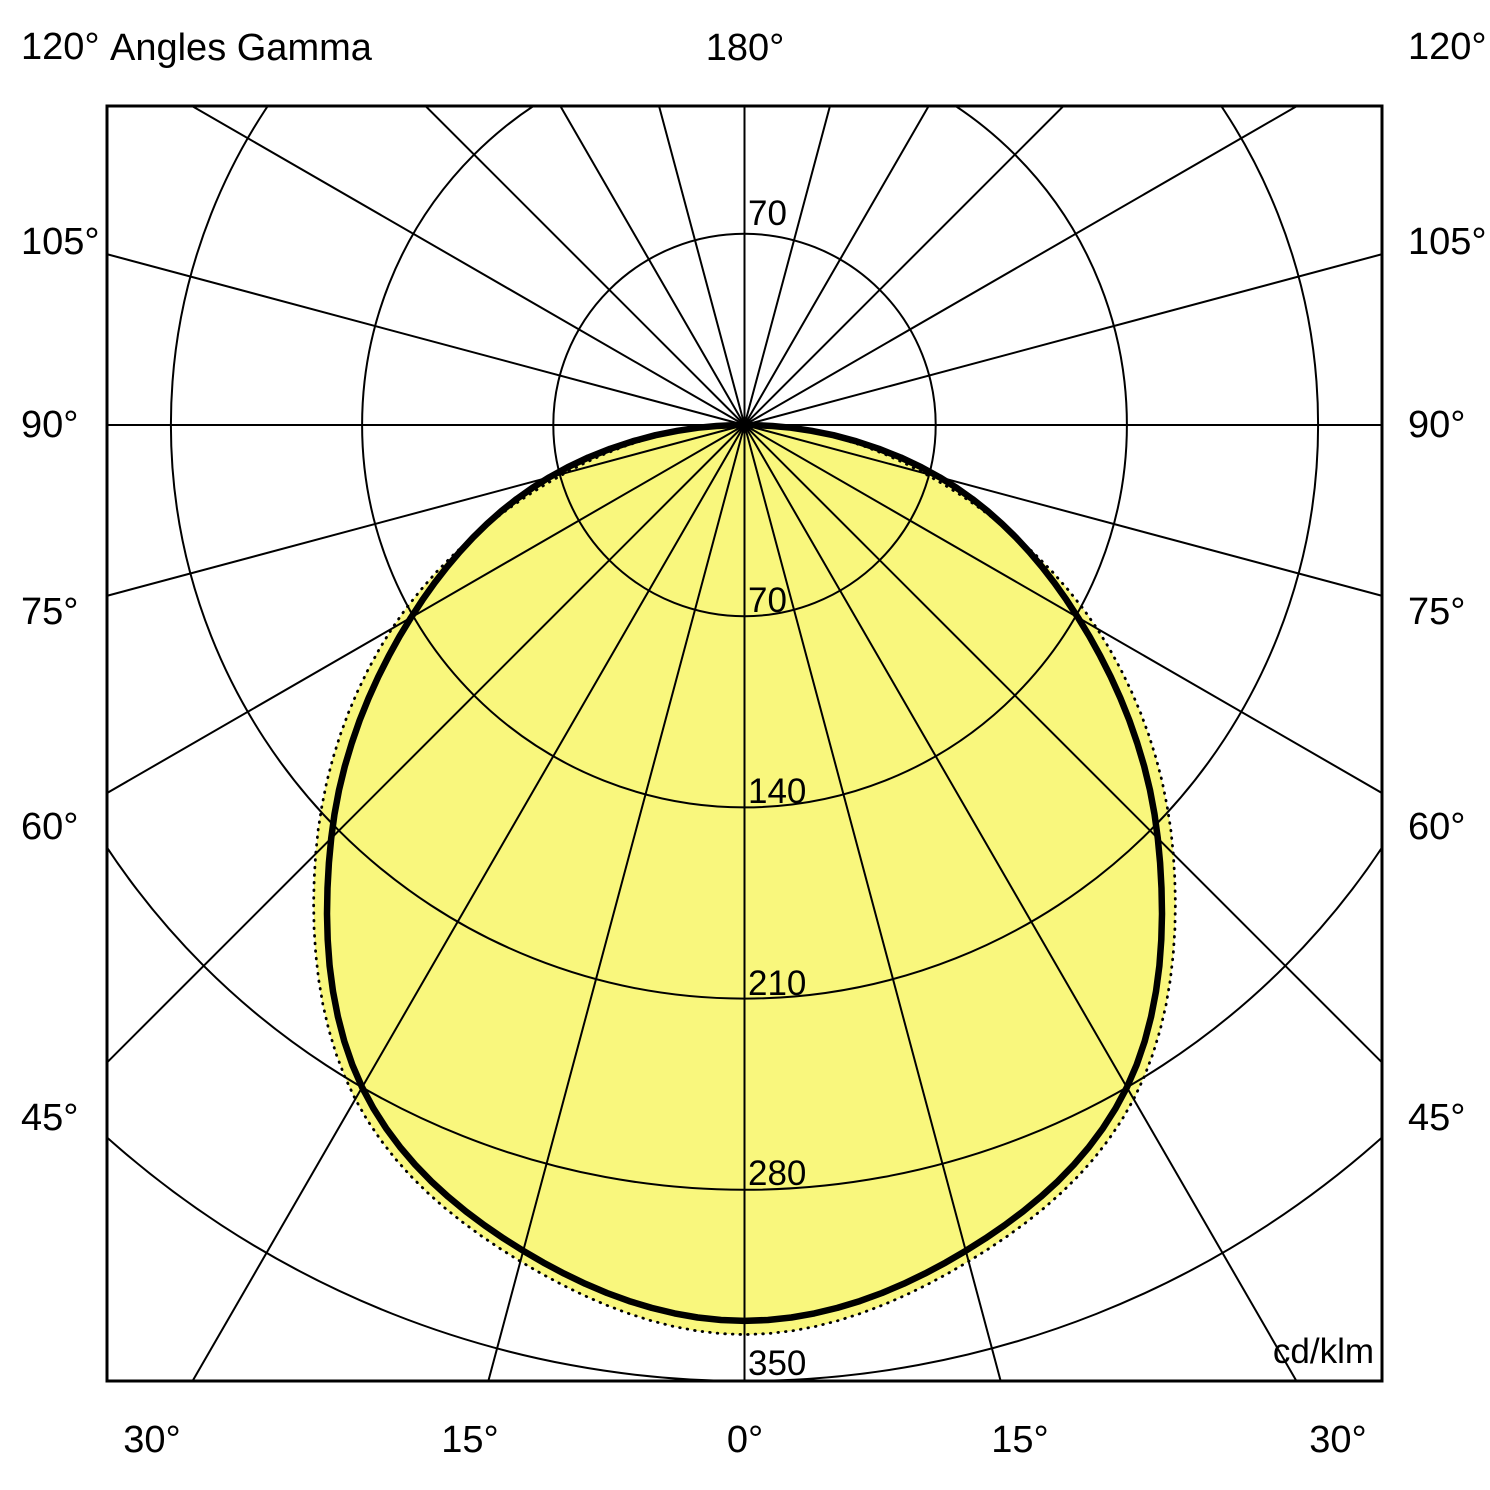 The height and width of the screenshot is (1490, 1490). What do you see at coordinates (777, 1173) in the screenshot?
I see `ring-label-280: 280` at bounding box center [777, 1173].